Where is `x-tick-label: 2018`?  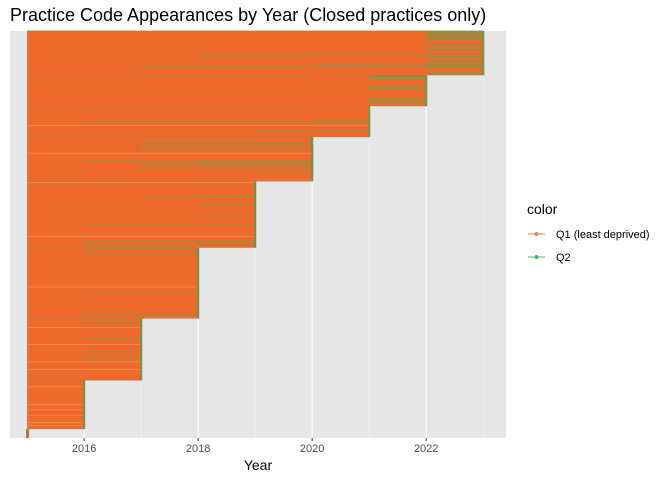 x-tick-label: 2018 is located at coordinates (198, 449).